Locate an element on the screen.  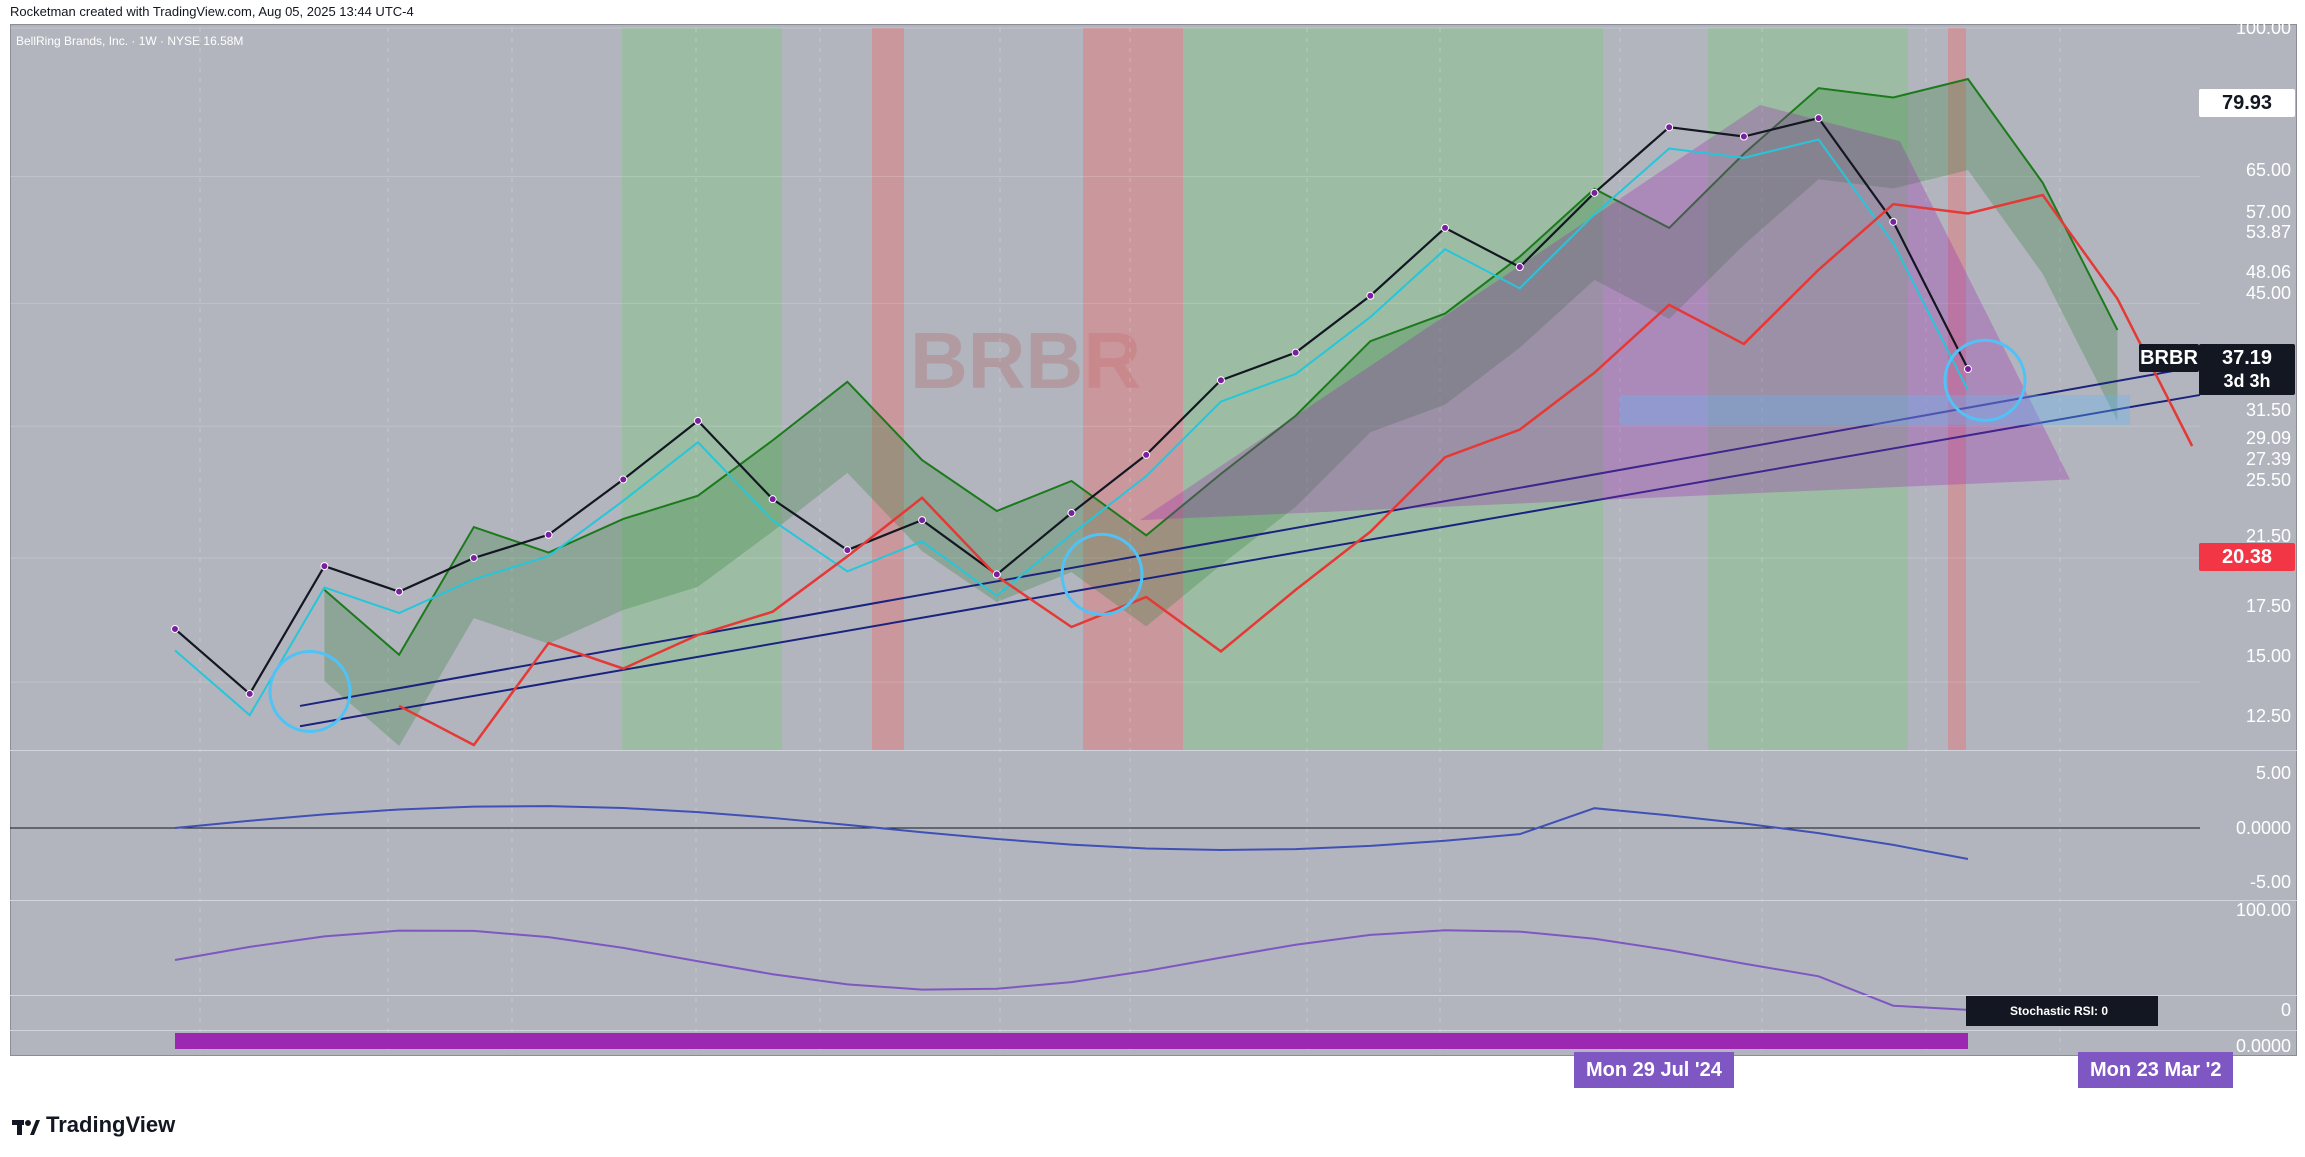
crosshair-date: Mon 29 Jul '24 is located at coordinates (1654, 1070).